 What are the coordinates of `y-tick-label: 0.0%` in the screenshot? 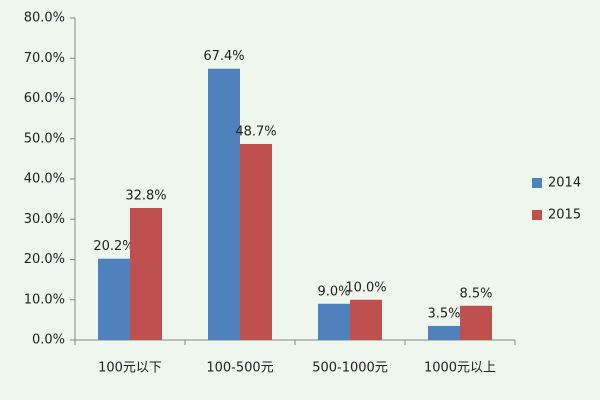 It's located at (48, 340).